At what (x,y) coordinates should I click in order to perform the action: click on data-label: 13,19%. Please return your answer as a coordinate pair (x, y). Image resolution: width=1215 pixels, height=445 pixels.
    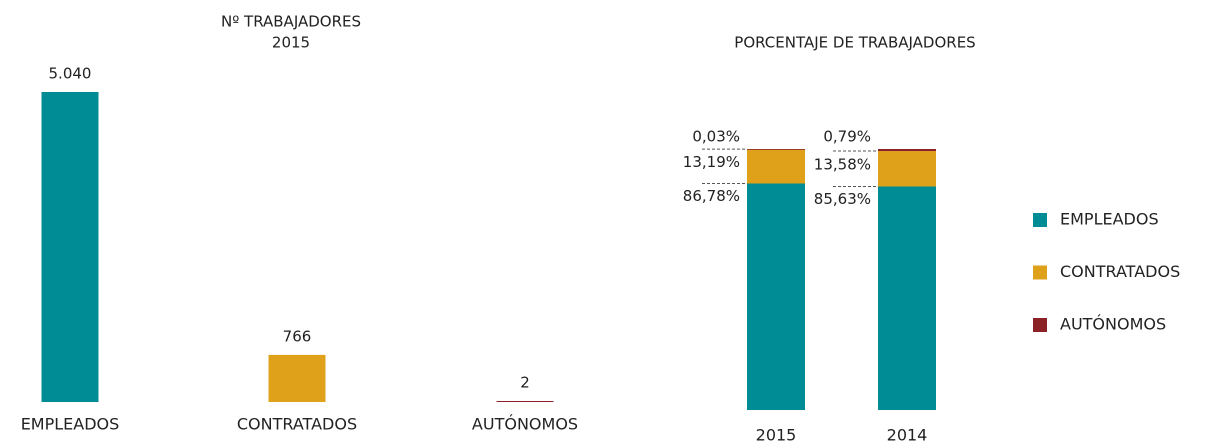
    Looking at the image, I should click on (711, 162).